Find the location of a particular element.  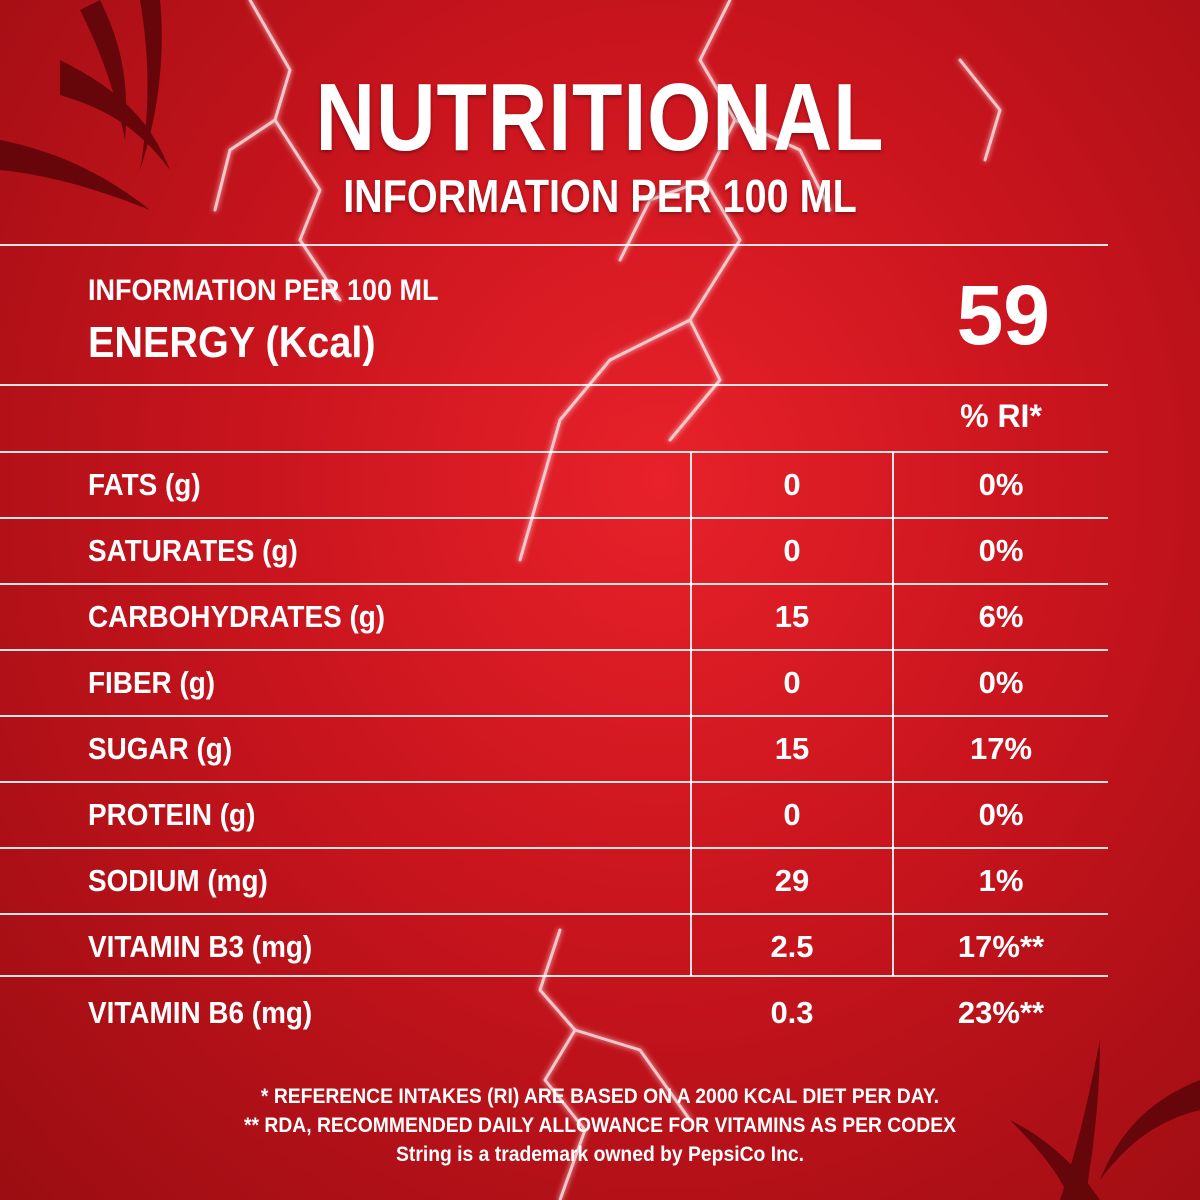

nutrient-name: VITAMIN B6 (mg) is located at coordinates (200, 1012).